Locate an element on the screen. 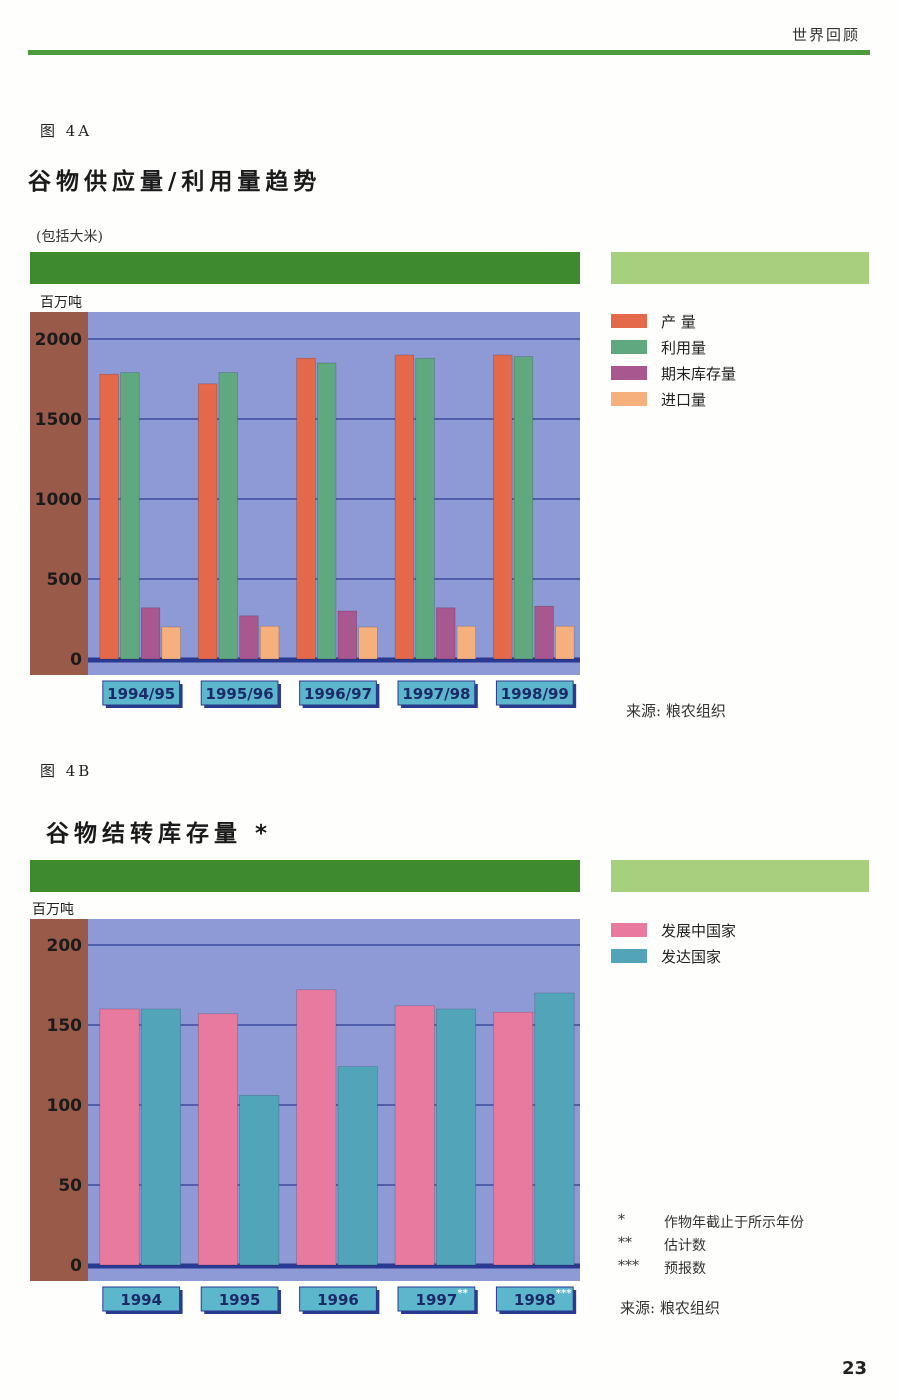 Image resolution: width=900 pixels, height=1400 pixels. page-number: 23 is located at coordinates (855, 1368).